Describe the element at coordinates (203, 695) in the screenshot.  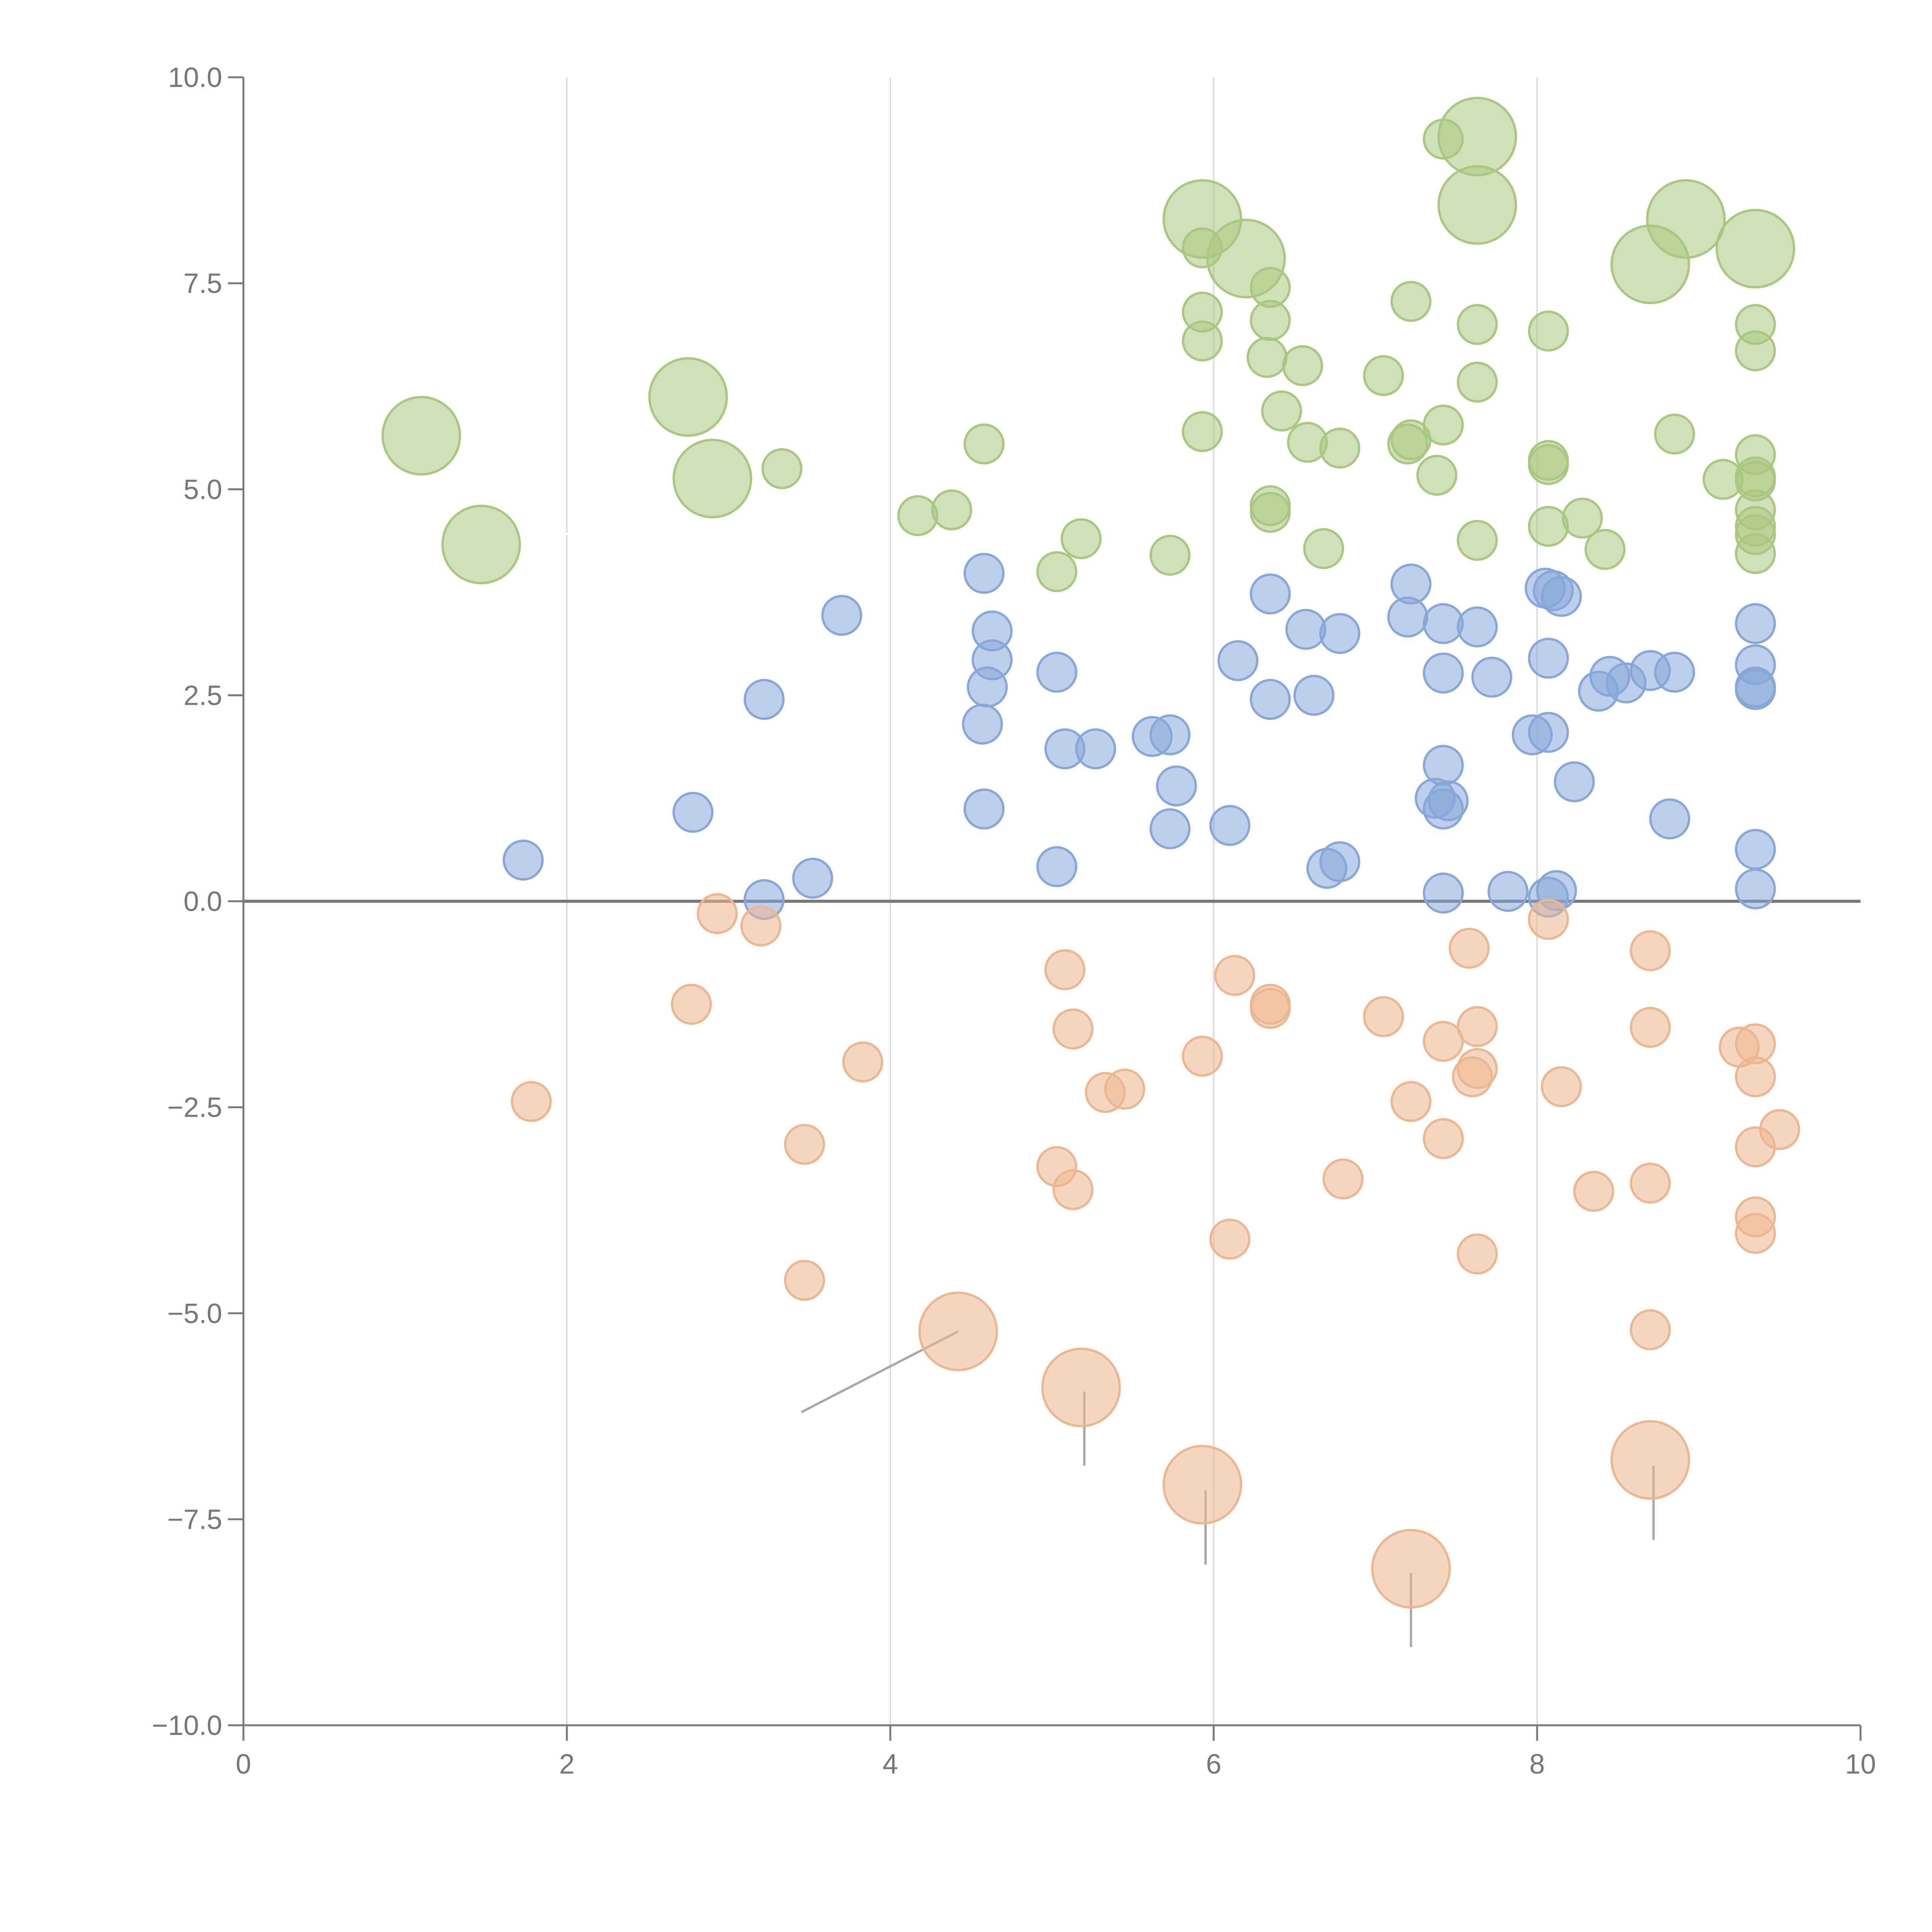
I see `y-tick-label: 2.5` at that location.